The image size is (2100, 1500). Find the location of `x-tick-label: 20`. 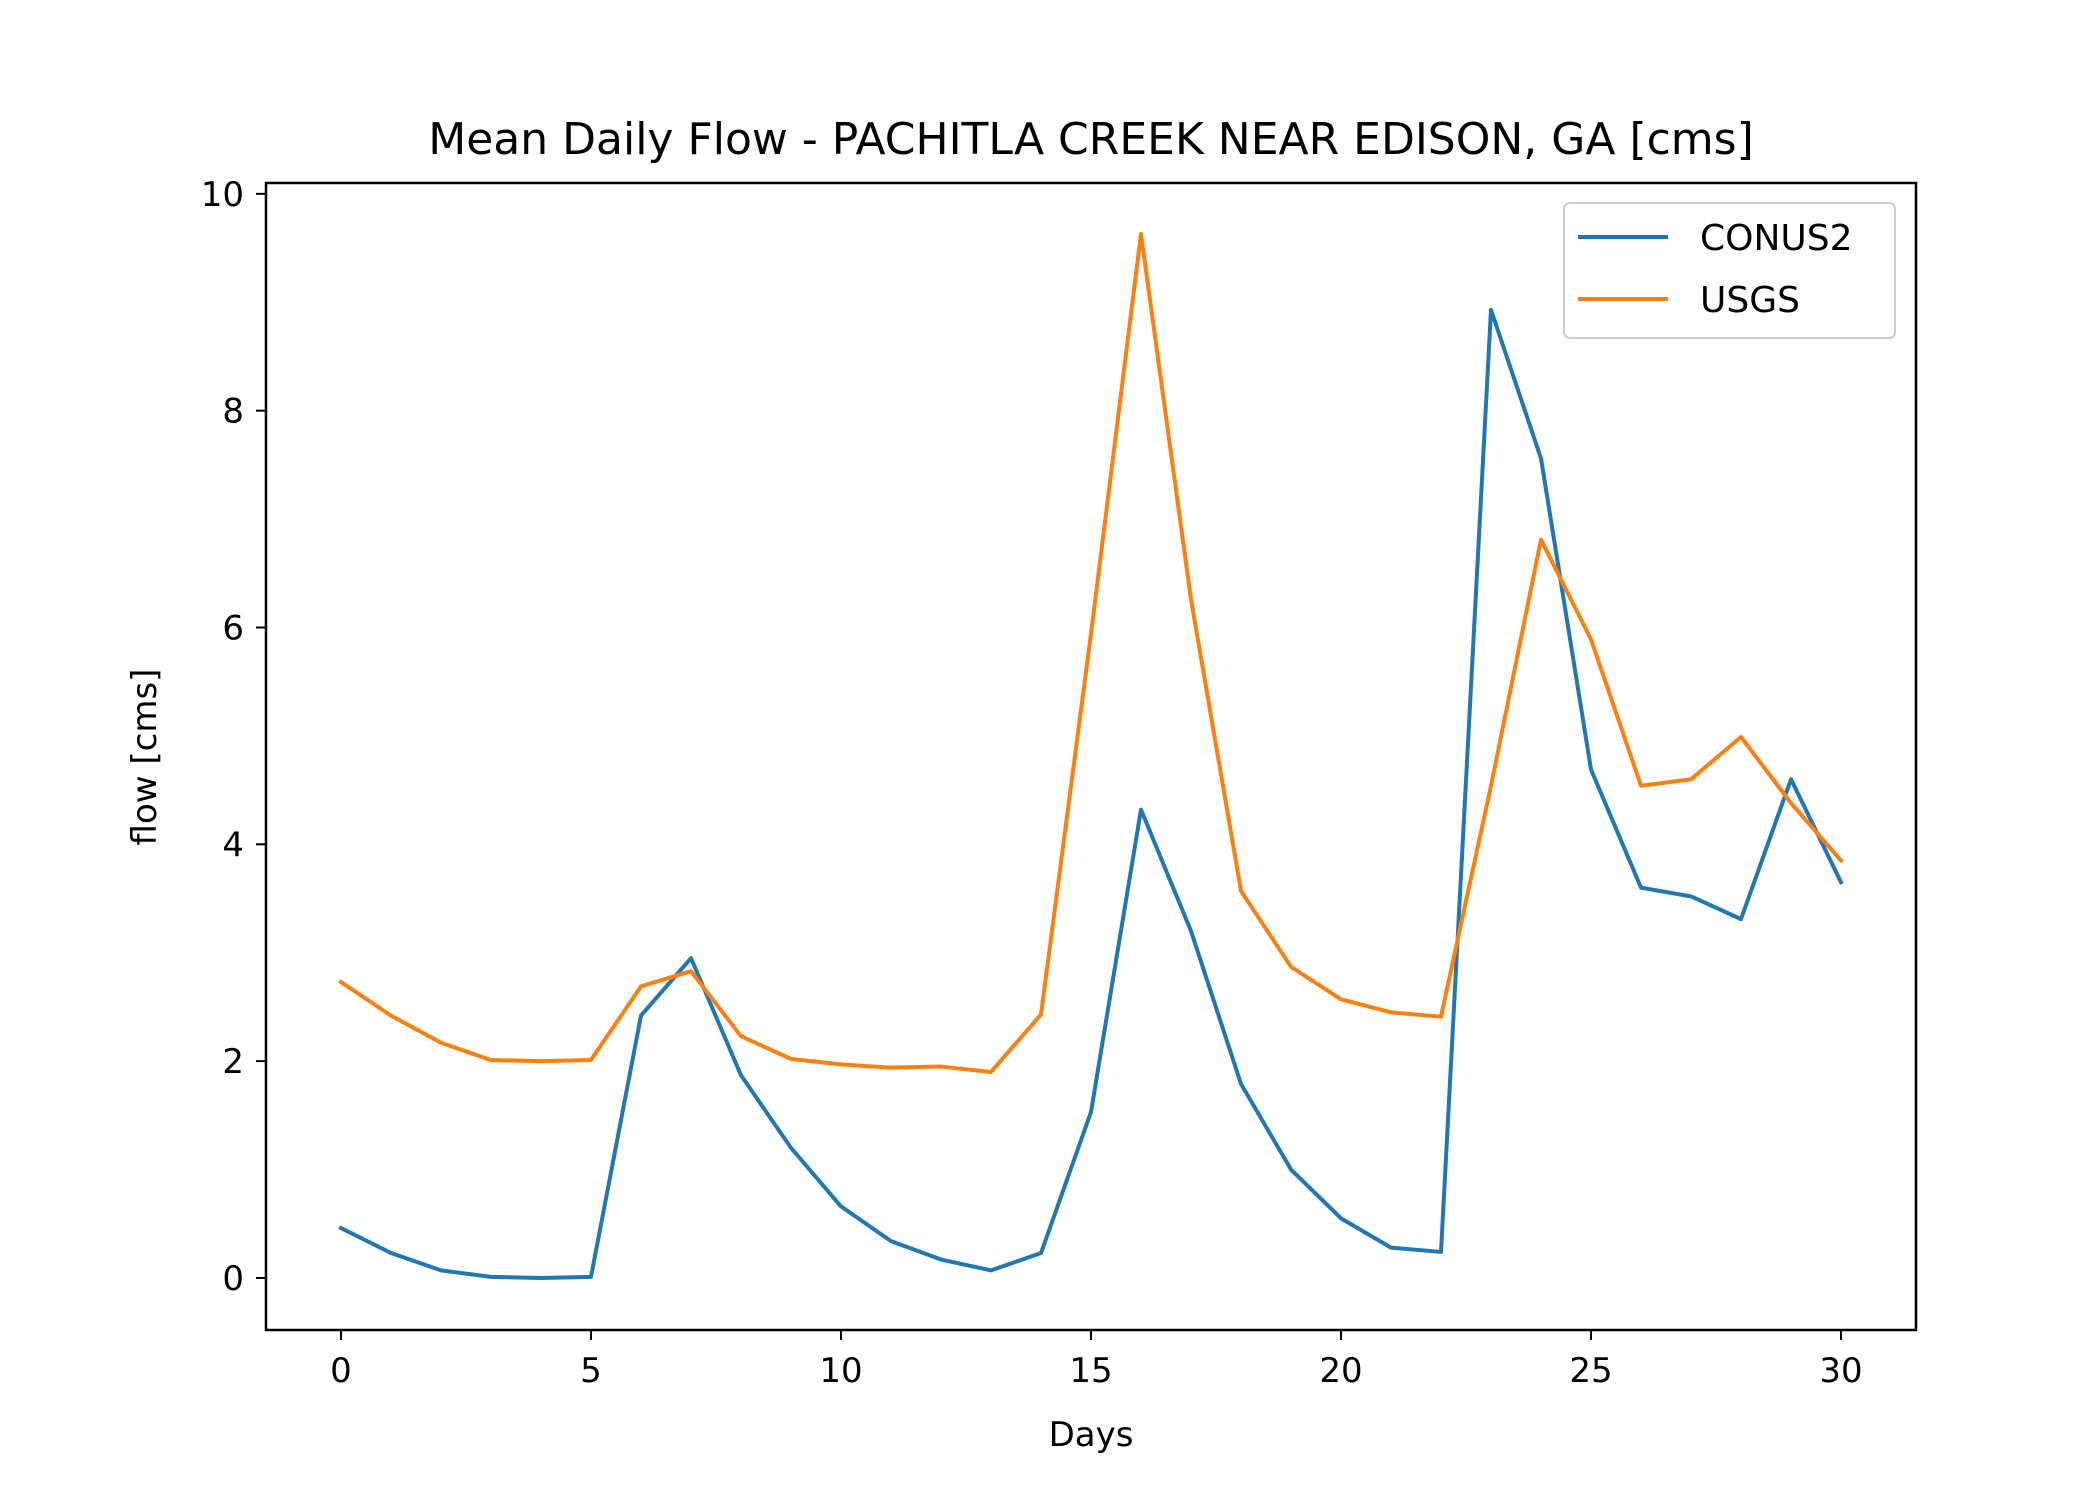

x-tick-label: 20 is located at coordinates (1340, 1371).